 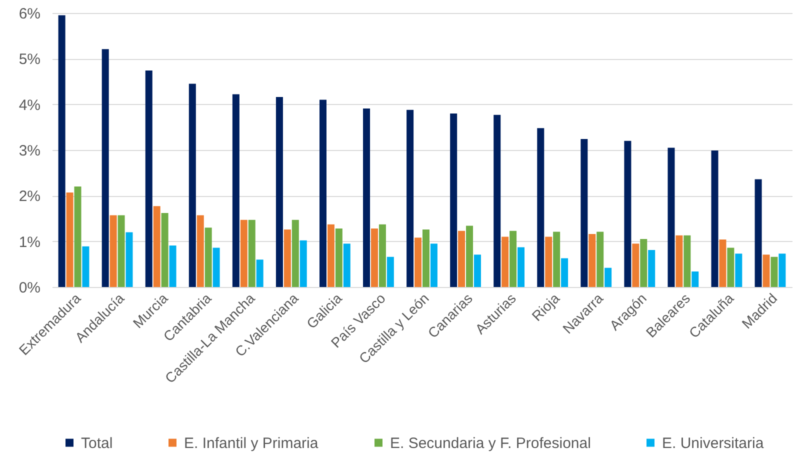 I want to click on y-tick-label: 3%, so click(x=29, y=151).